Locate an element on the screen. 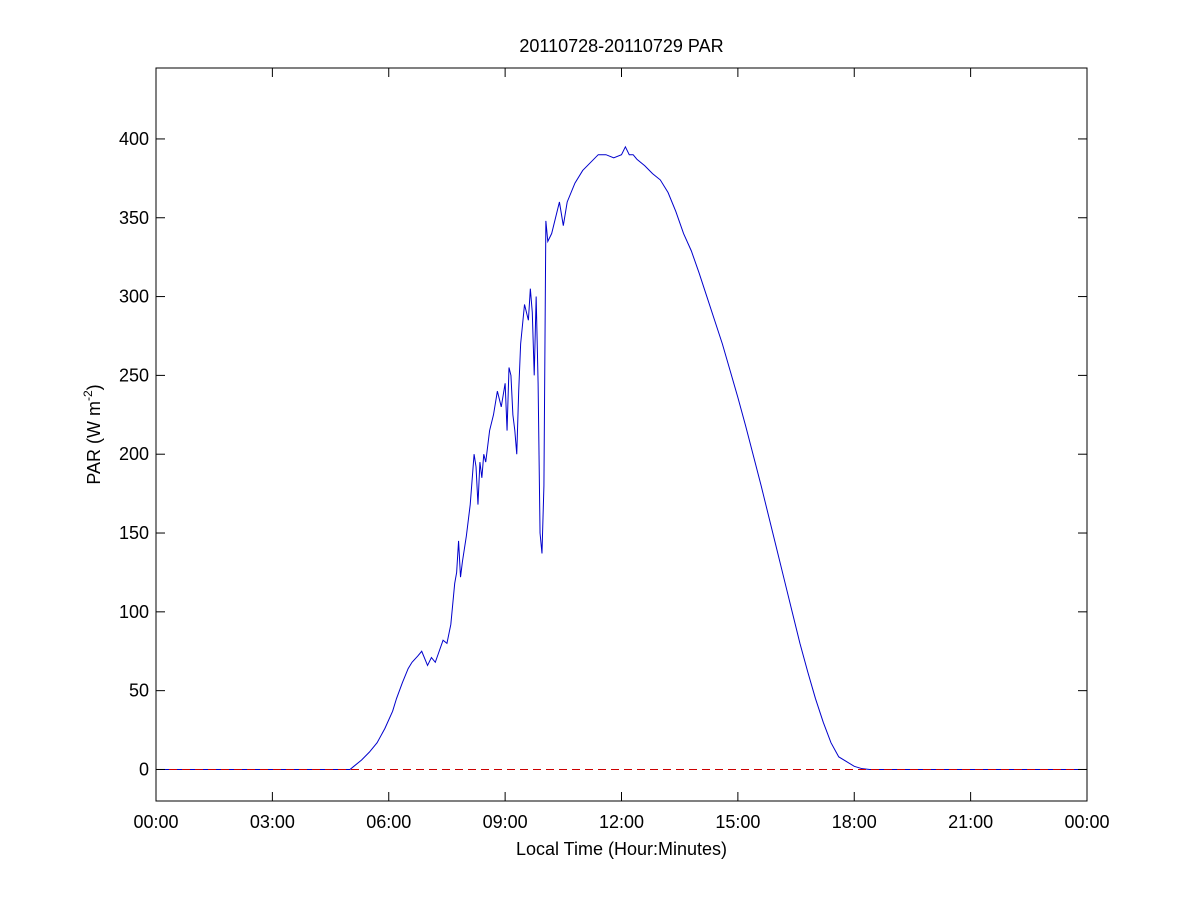  x-tick-label: 18:00 is located at coordinates (854, 822).